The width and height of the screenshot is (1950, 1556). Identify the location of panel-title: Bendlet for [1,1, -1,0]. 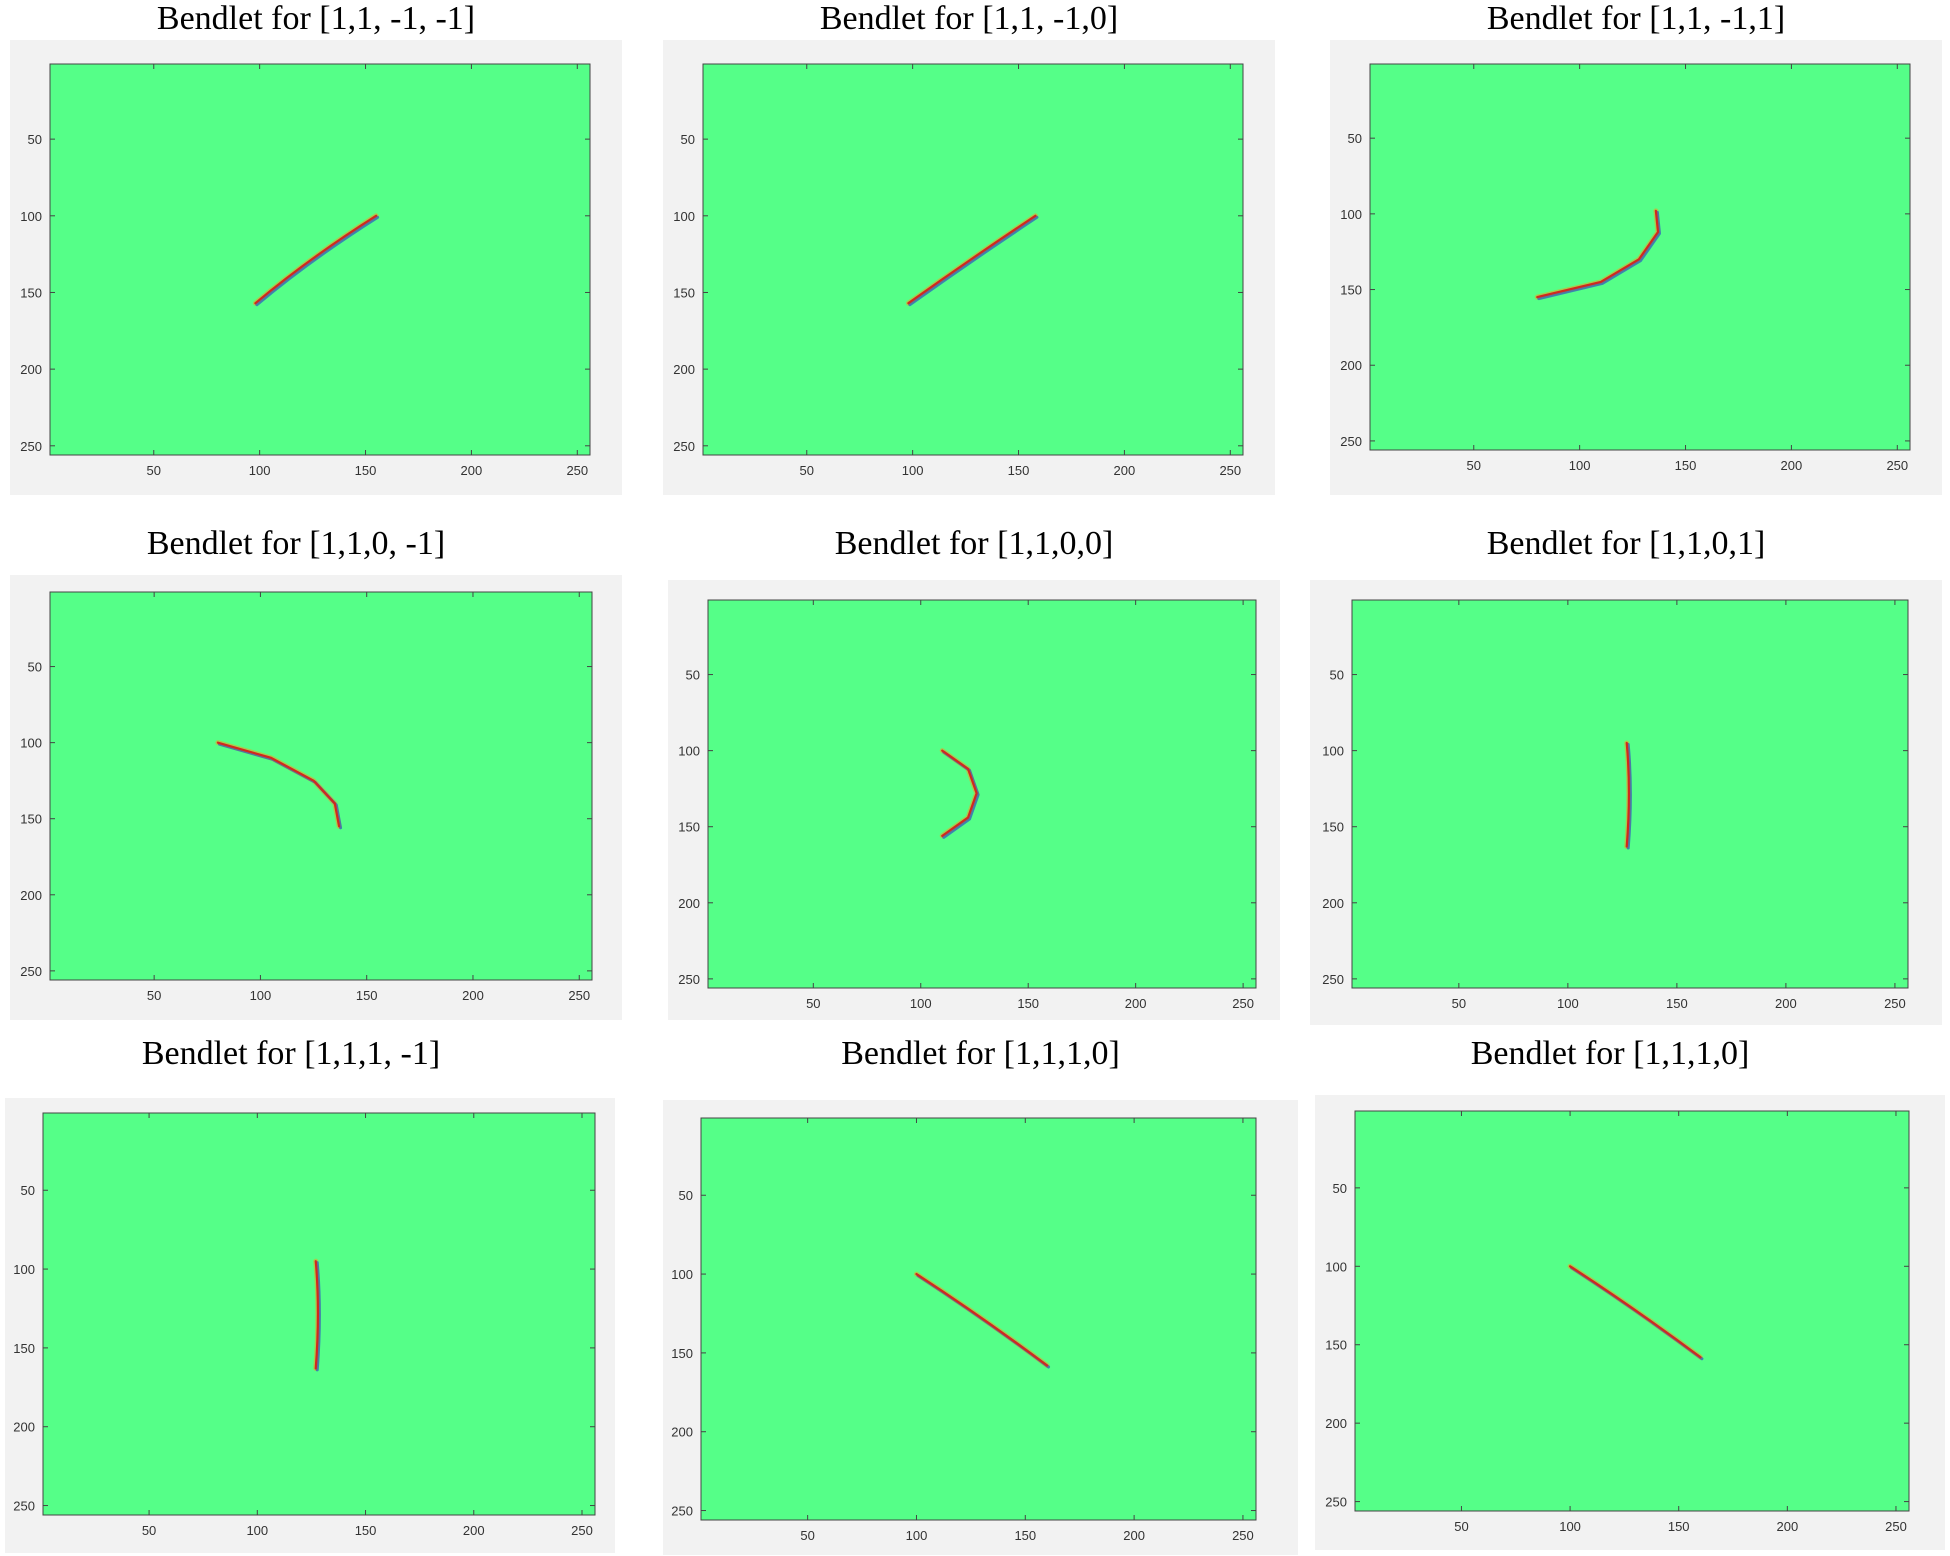
(969, 18).